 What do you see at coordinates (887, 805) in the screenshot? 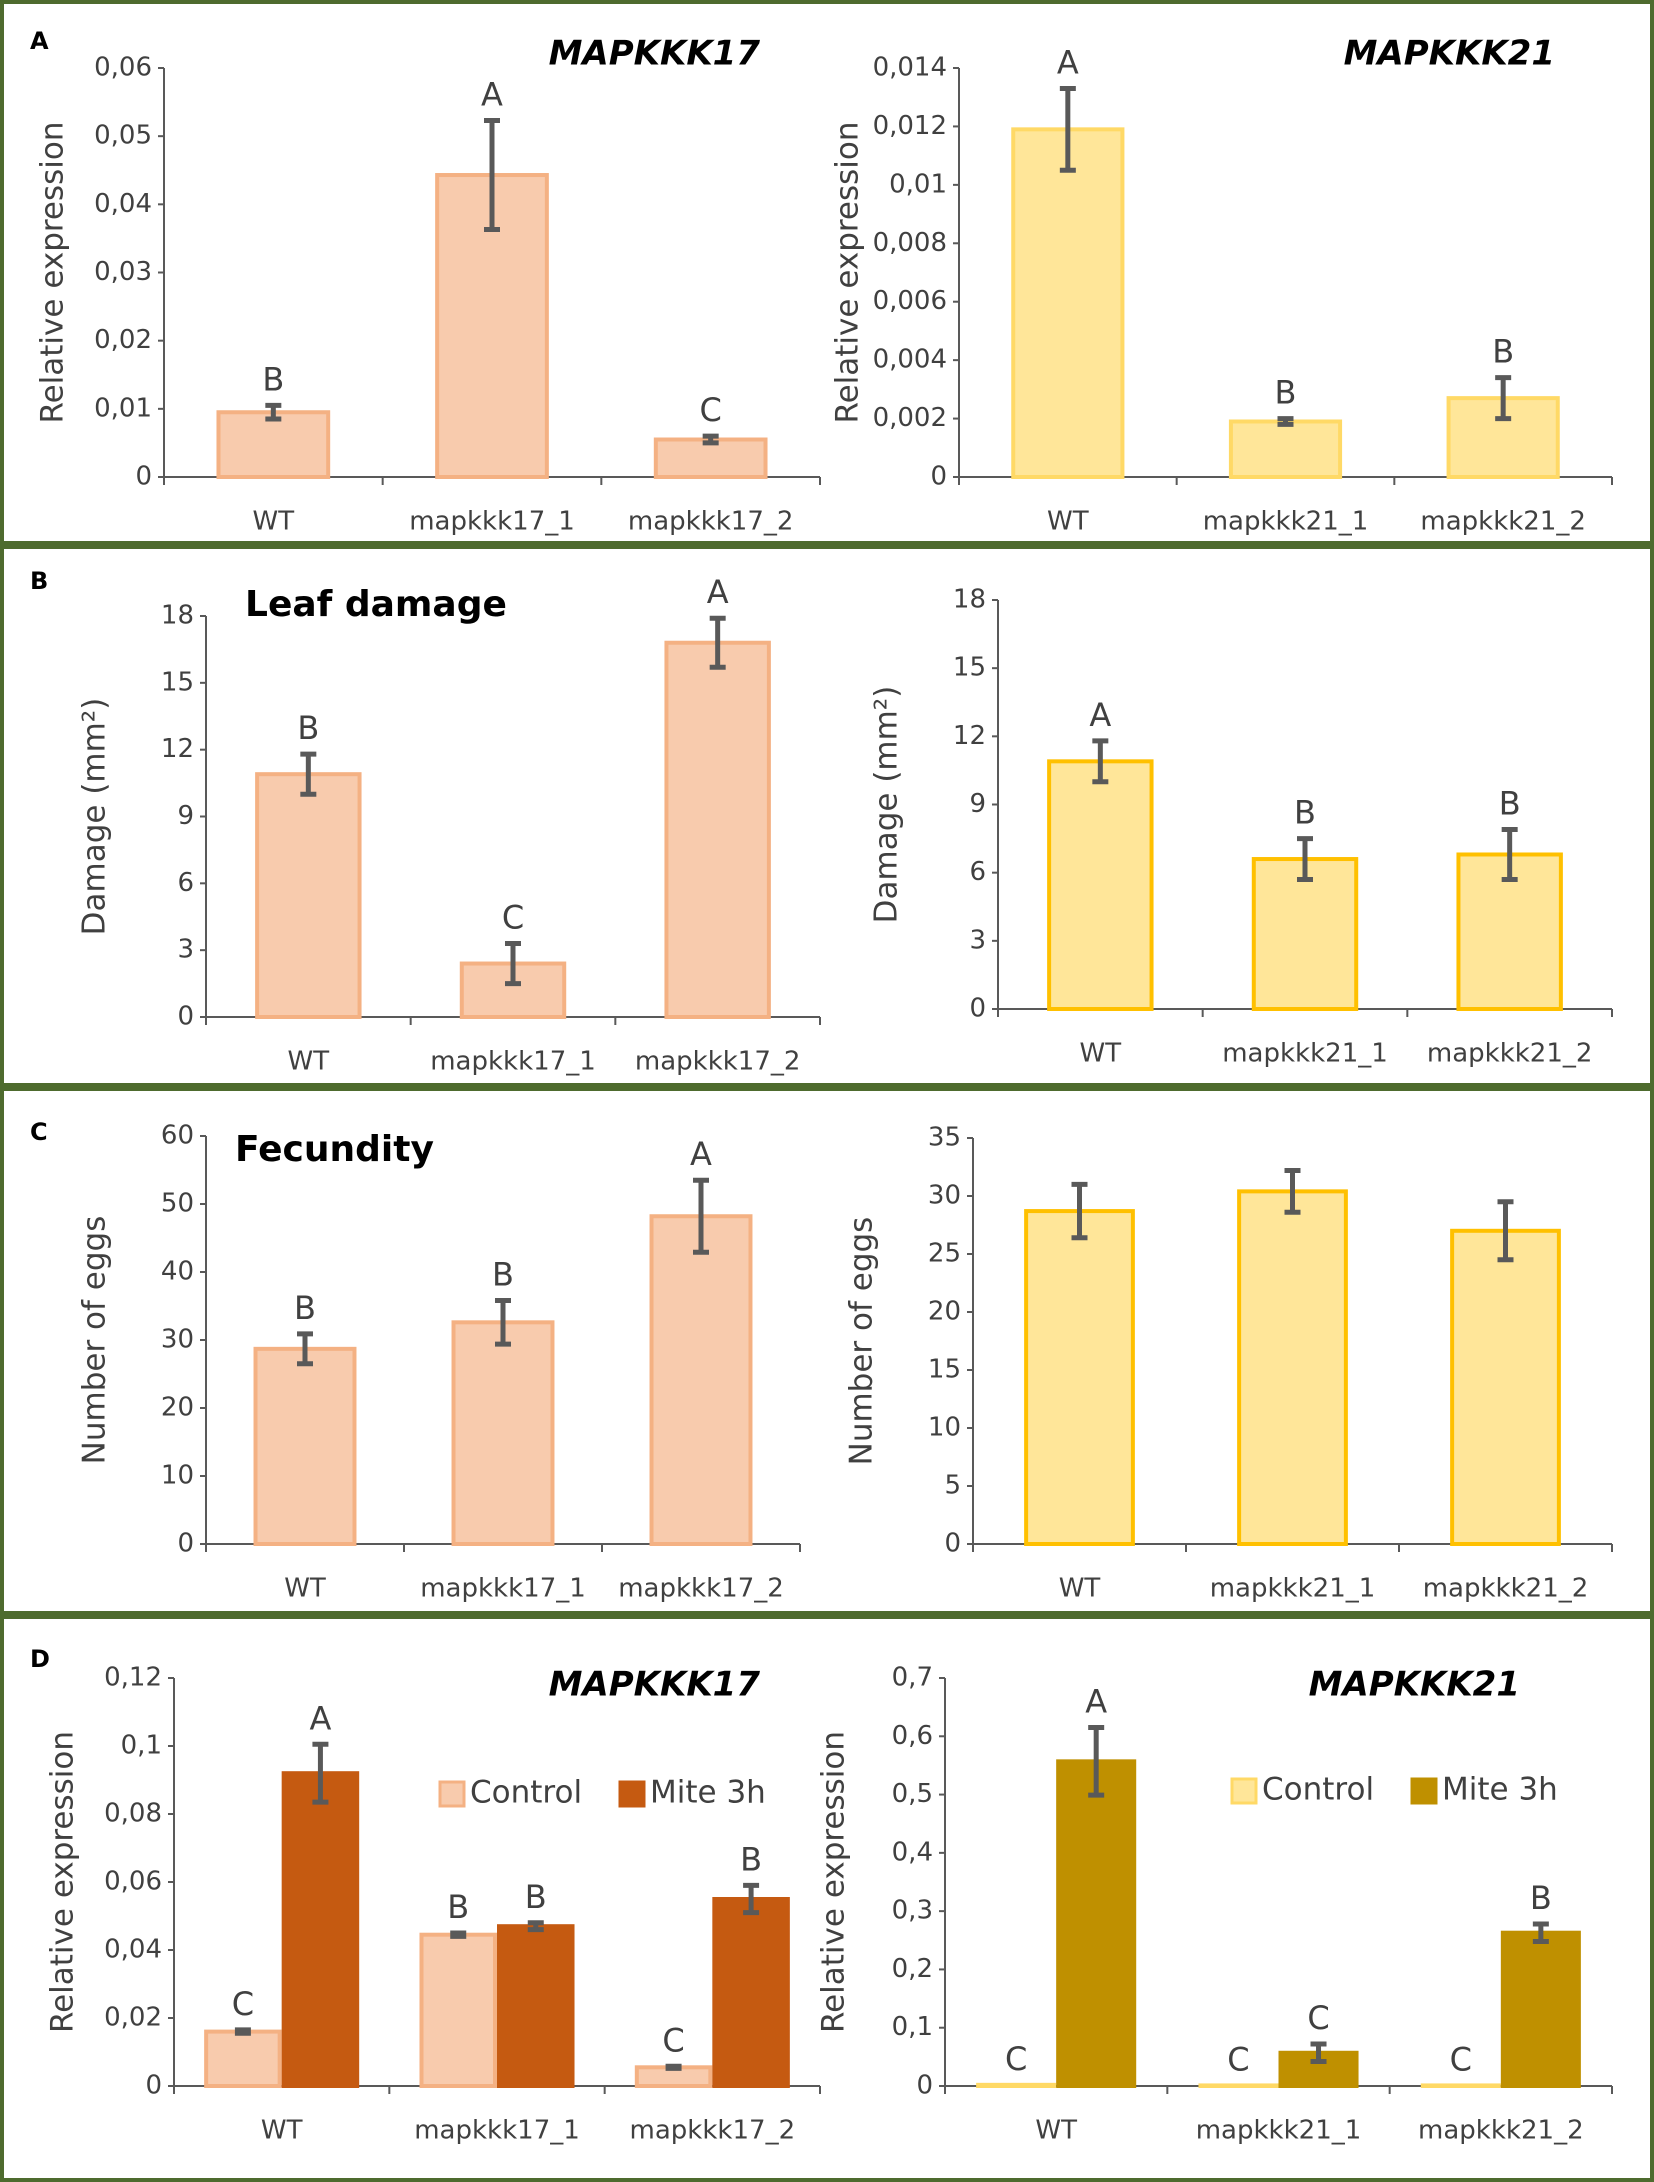
I see `y-axis-label: Damage (mm²)` at bounding box center [887, 805].